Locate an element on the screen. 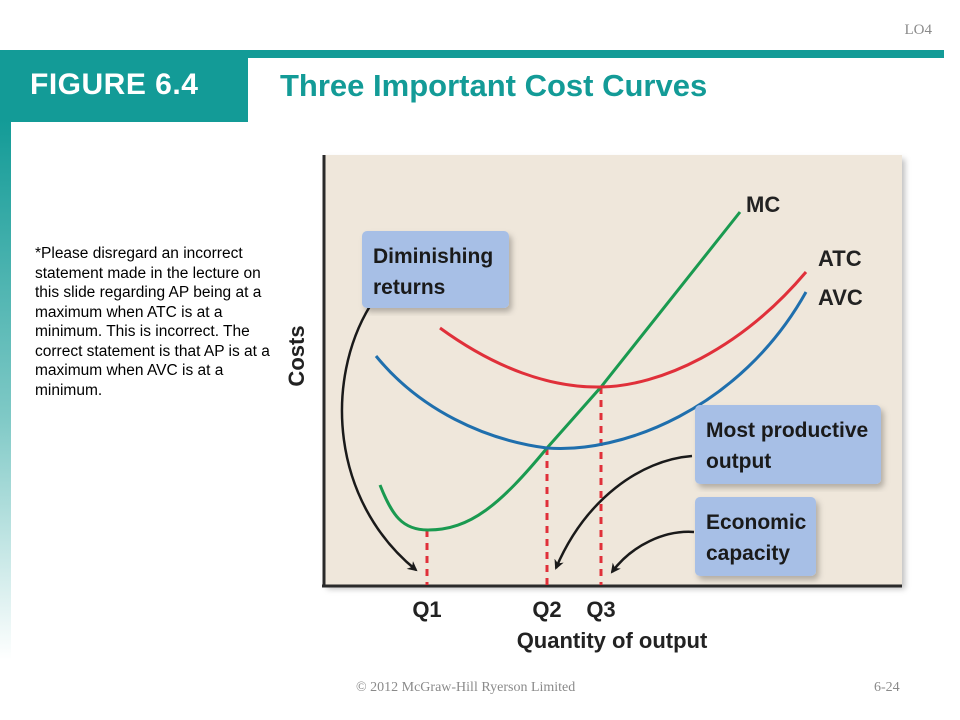  y-axis-label: Costs is located at coordinates (296, 355).